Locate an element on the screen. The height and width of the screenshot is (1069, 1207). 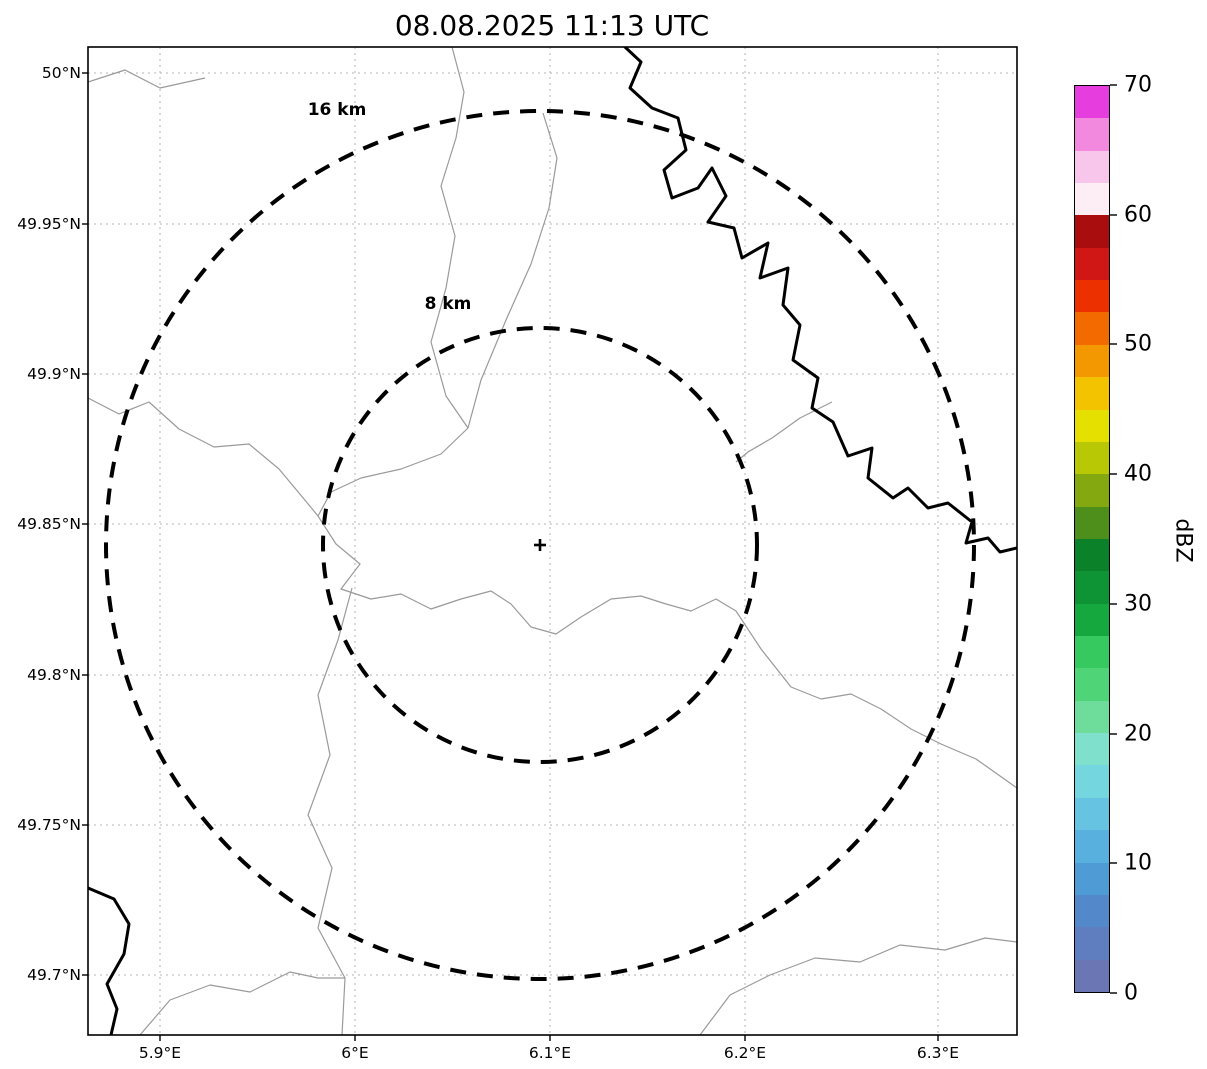
lat-tick-label: 49.95°N is located at coordinates (49, 224).